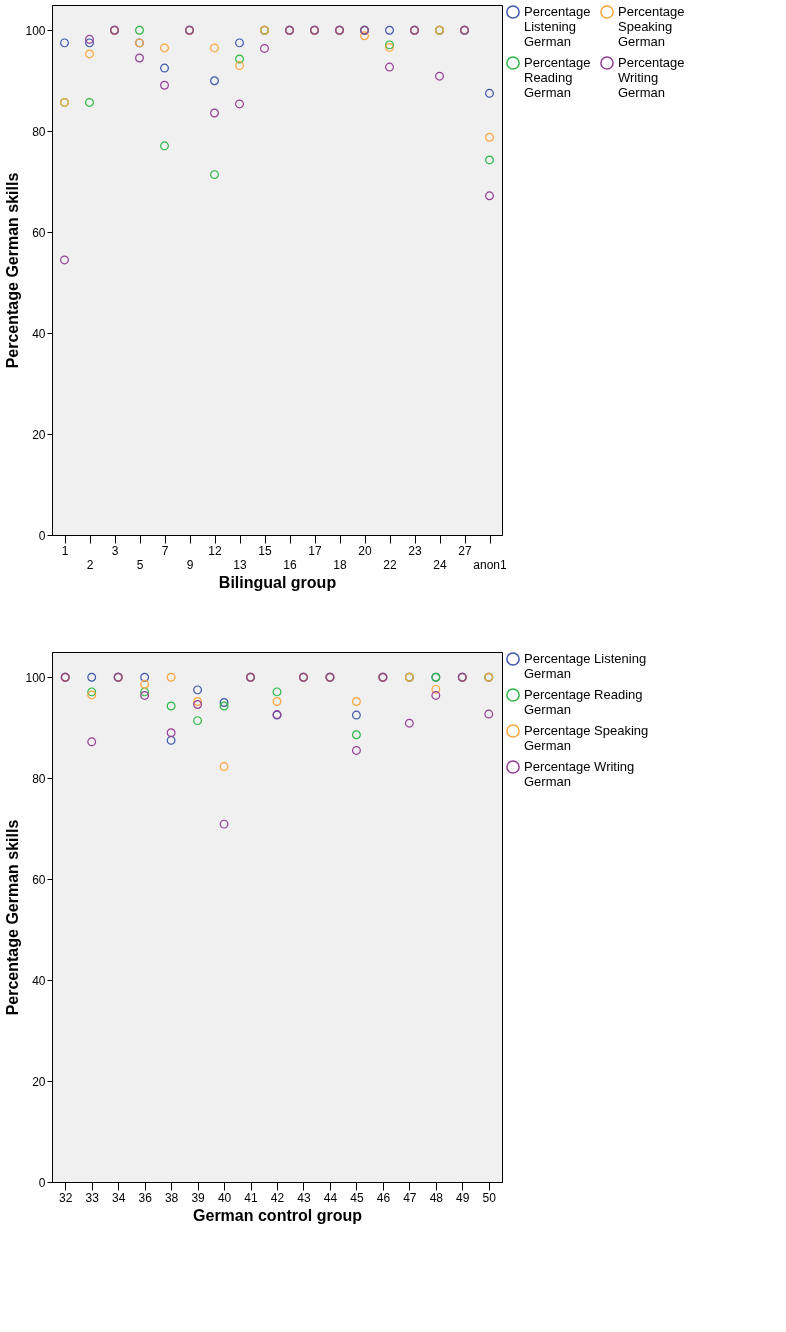 The image size is (786, 1332). Describe the element at coordinates (171, 1197) in the screenshot. I see `x-tick-label: 38` at that location.